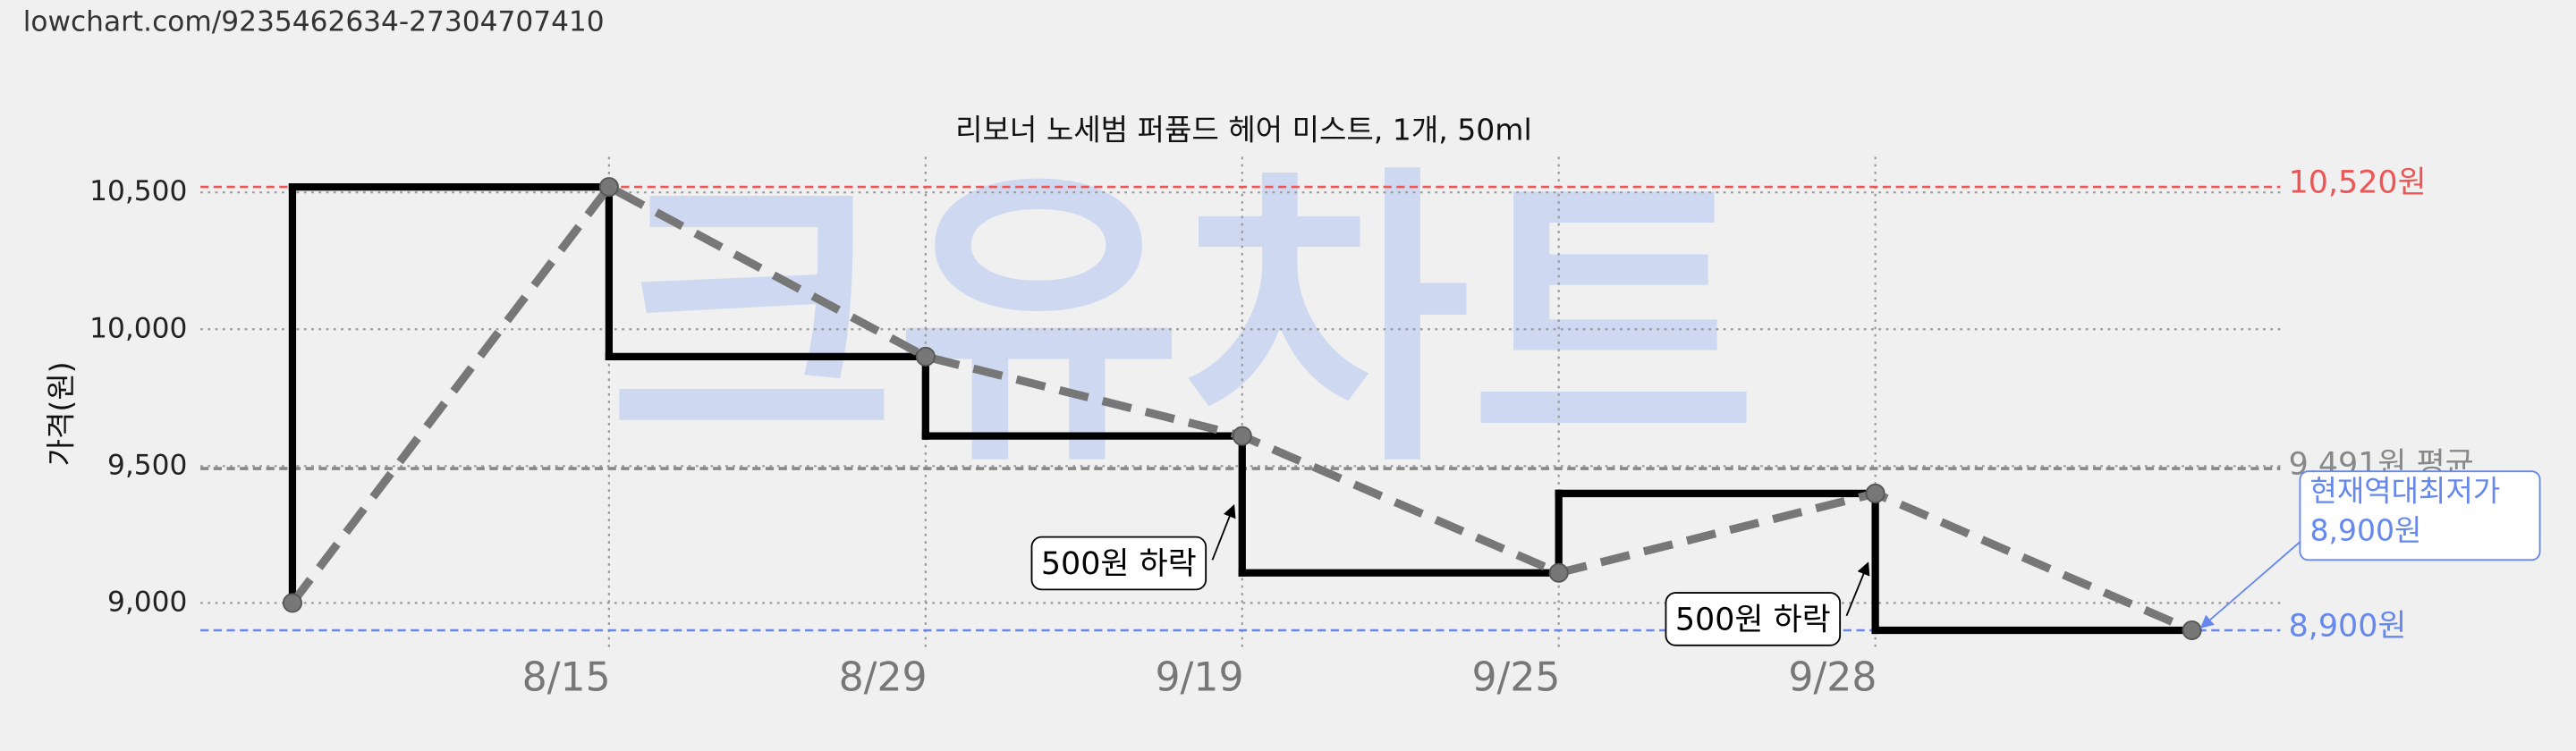 This screenshot has height=751, width=2576. I want to click on y-tick-label: 9,000, so click(147, 602).